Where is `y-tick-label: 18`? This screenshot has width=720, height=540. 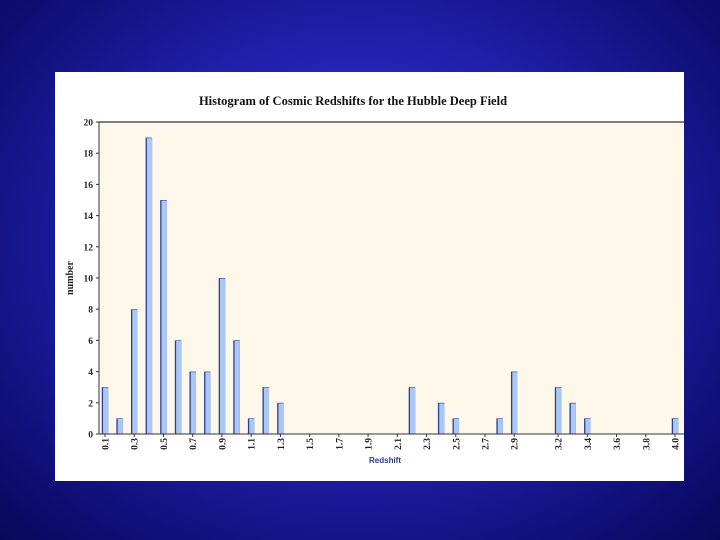
y-tick-label: 18 is located at coordinates (89, 155).